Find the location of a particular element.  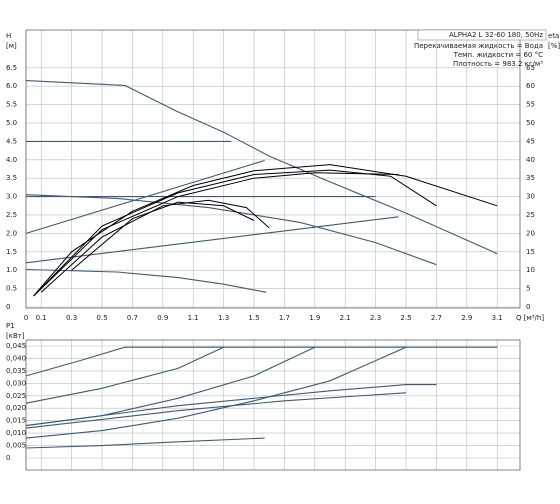

y2-tick-label: 20 is located at coordinates (530, 233).